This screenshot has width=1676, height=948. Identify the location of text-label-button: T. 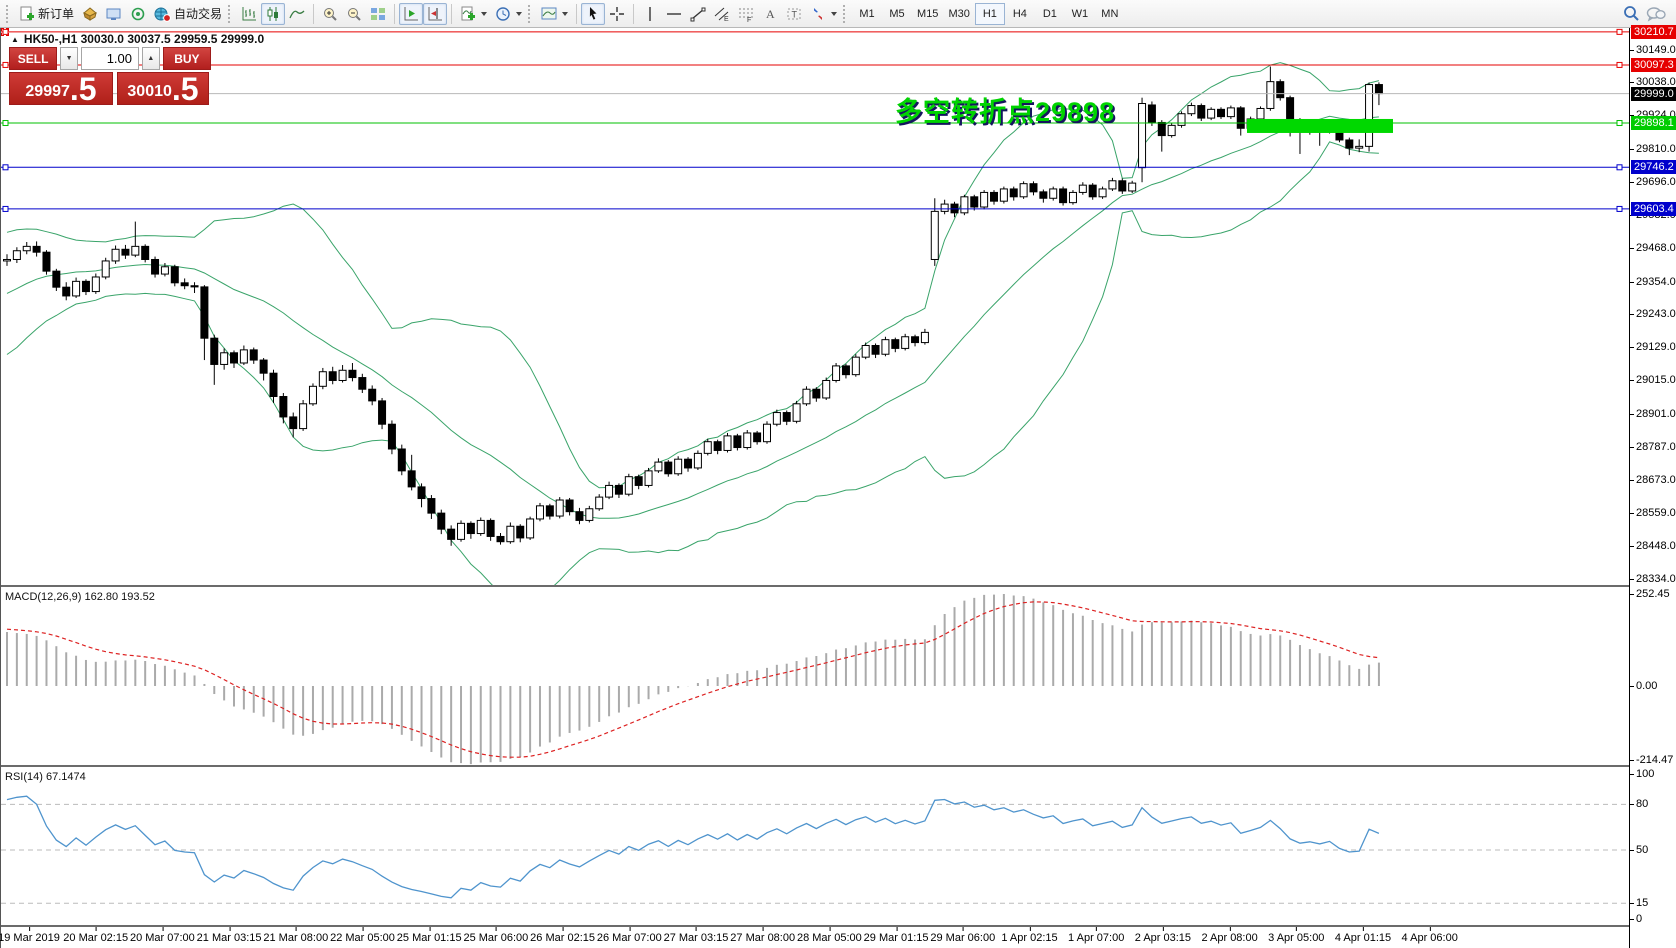
(794, 14).